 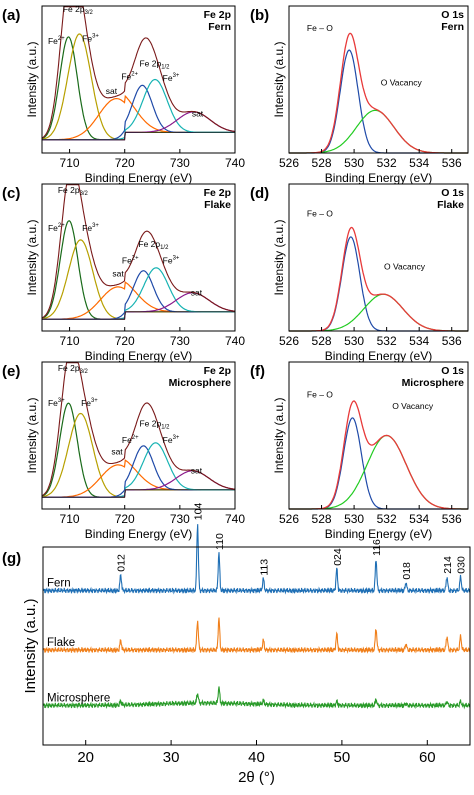 What do you see at coordinates (78, 698) in the screenshot?
I see `series-label-micro: Microsphere` at bounding box center [78, 698].